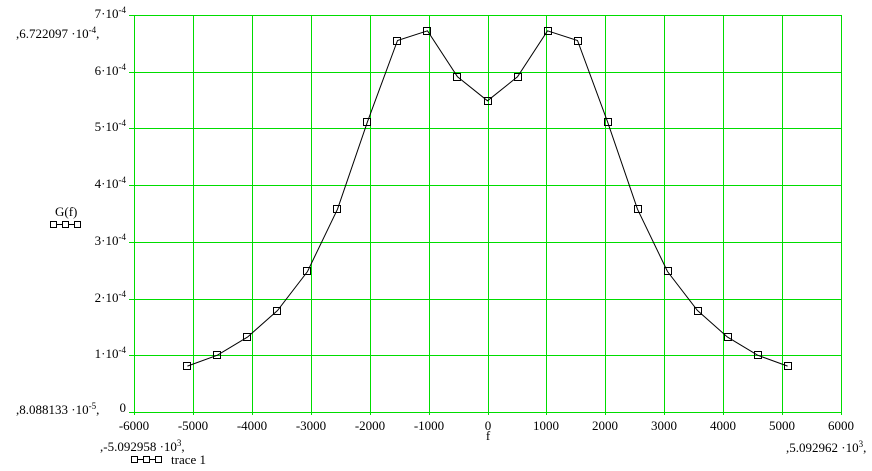 The height and width of the screenshot is (471, 872). I want to click on x-tick-label: 5000, so click(782, 425).